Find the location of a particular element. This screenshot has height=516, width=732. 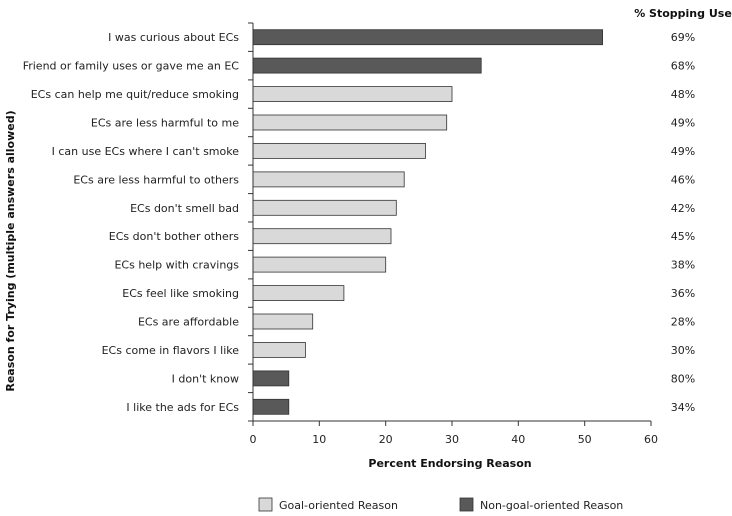

x-tick-label-5: 50 is located at coordinates (585, 439).